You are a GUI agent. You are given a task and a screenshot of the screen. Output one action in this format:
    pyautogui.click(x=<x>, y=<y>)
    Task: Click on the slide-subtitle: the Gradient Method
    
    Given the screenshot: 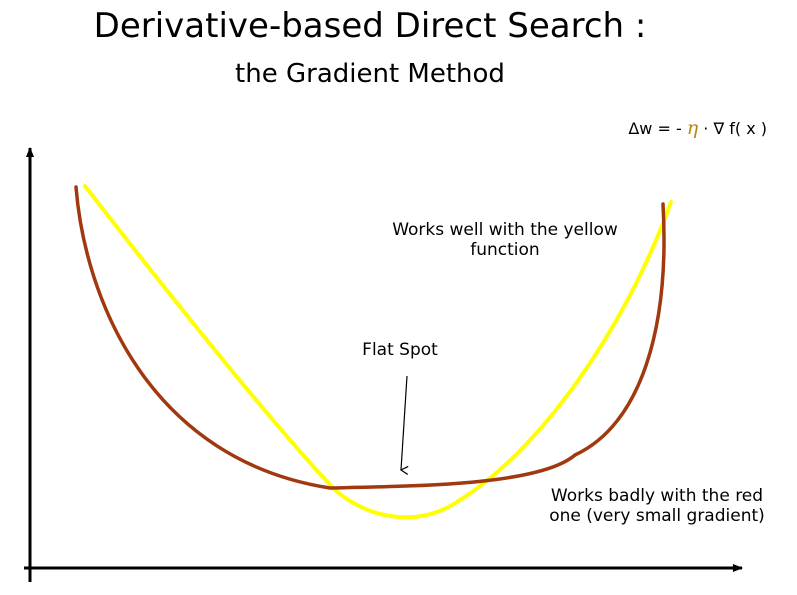 What is the action you would take?
    pyautogui.click(x=370, y=74)
    